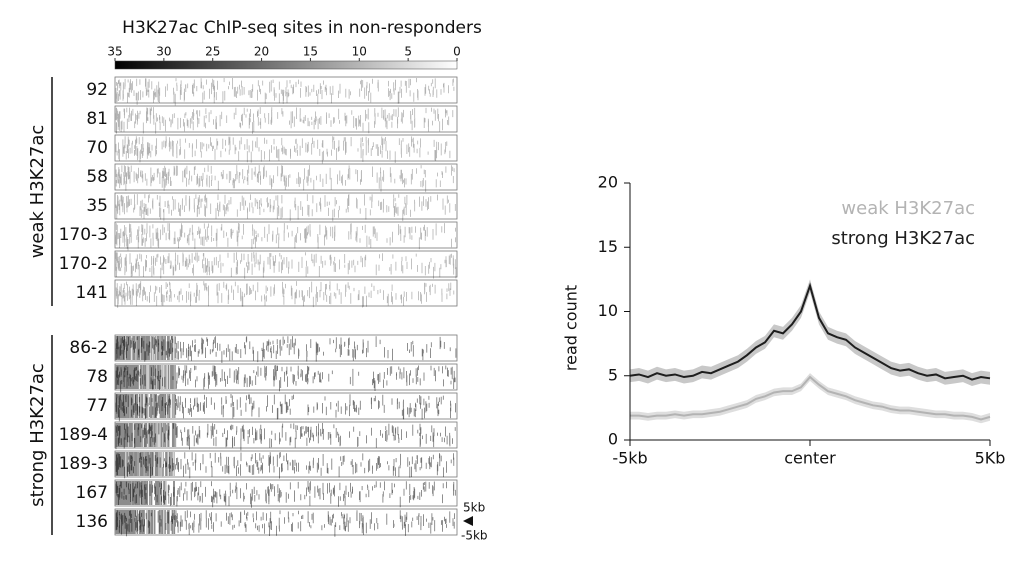 The width and height of the screenshot is (1035, 566). I want to click on row-label: 189-3, so click(83, 464).